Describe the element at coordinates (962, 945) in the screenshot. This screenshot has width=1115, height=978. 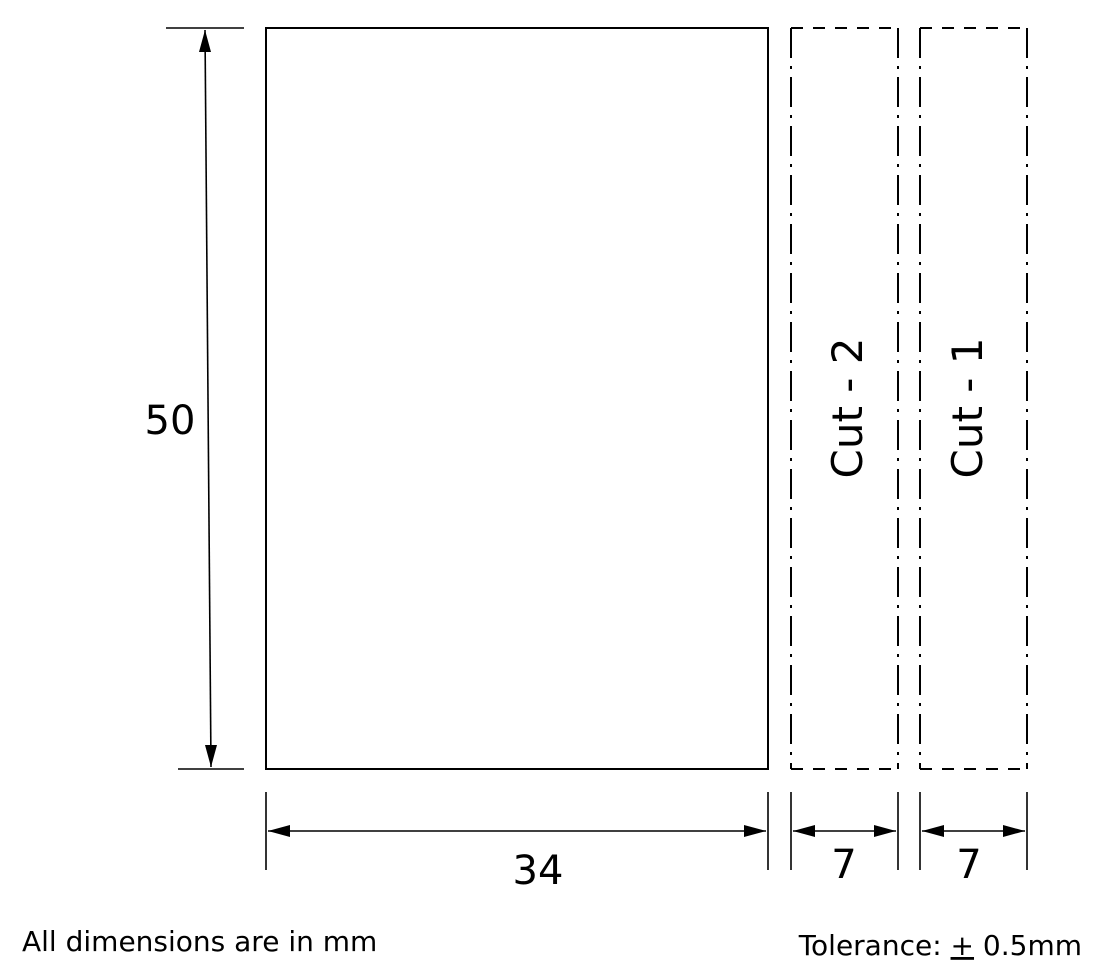
I see `plus-minus-symbol: +` at that location.